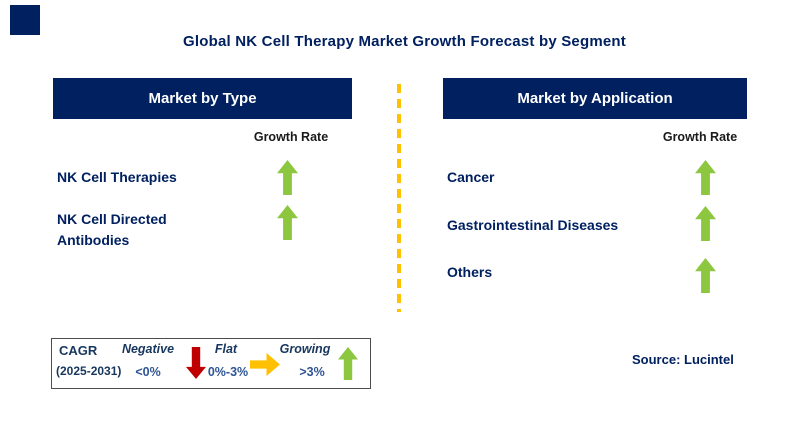 The height and width of the screenshot is (443, 809). What do you see at coordinates (228, 372) in the screenshot?
I see `legend-range-flat: 0%-3%` at bounding box center [228, 372].